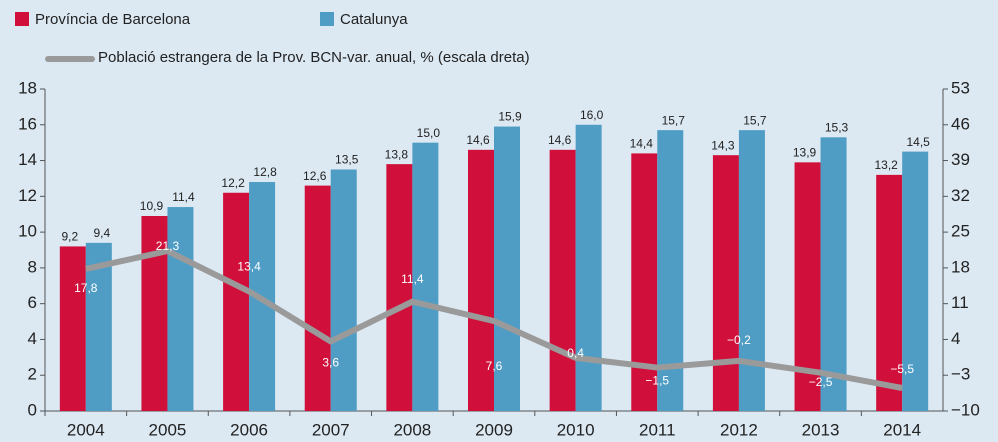 The width and height of the screenshot is (998, 442). What do you see at coordinates (494, 366) in the screenshot?
I see `line-value-label: 7,6` at bounding box center [494, 366].